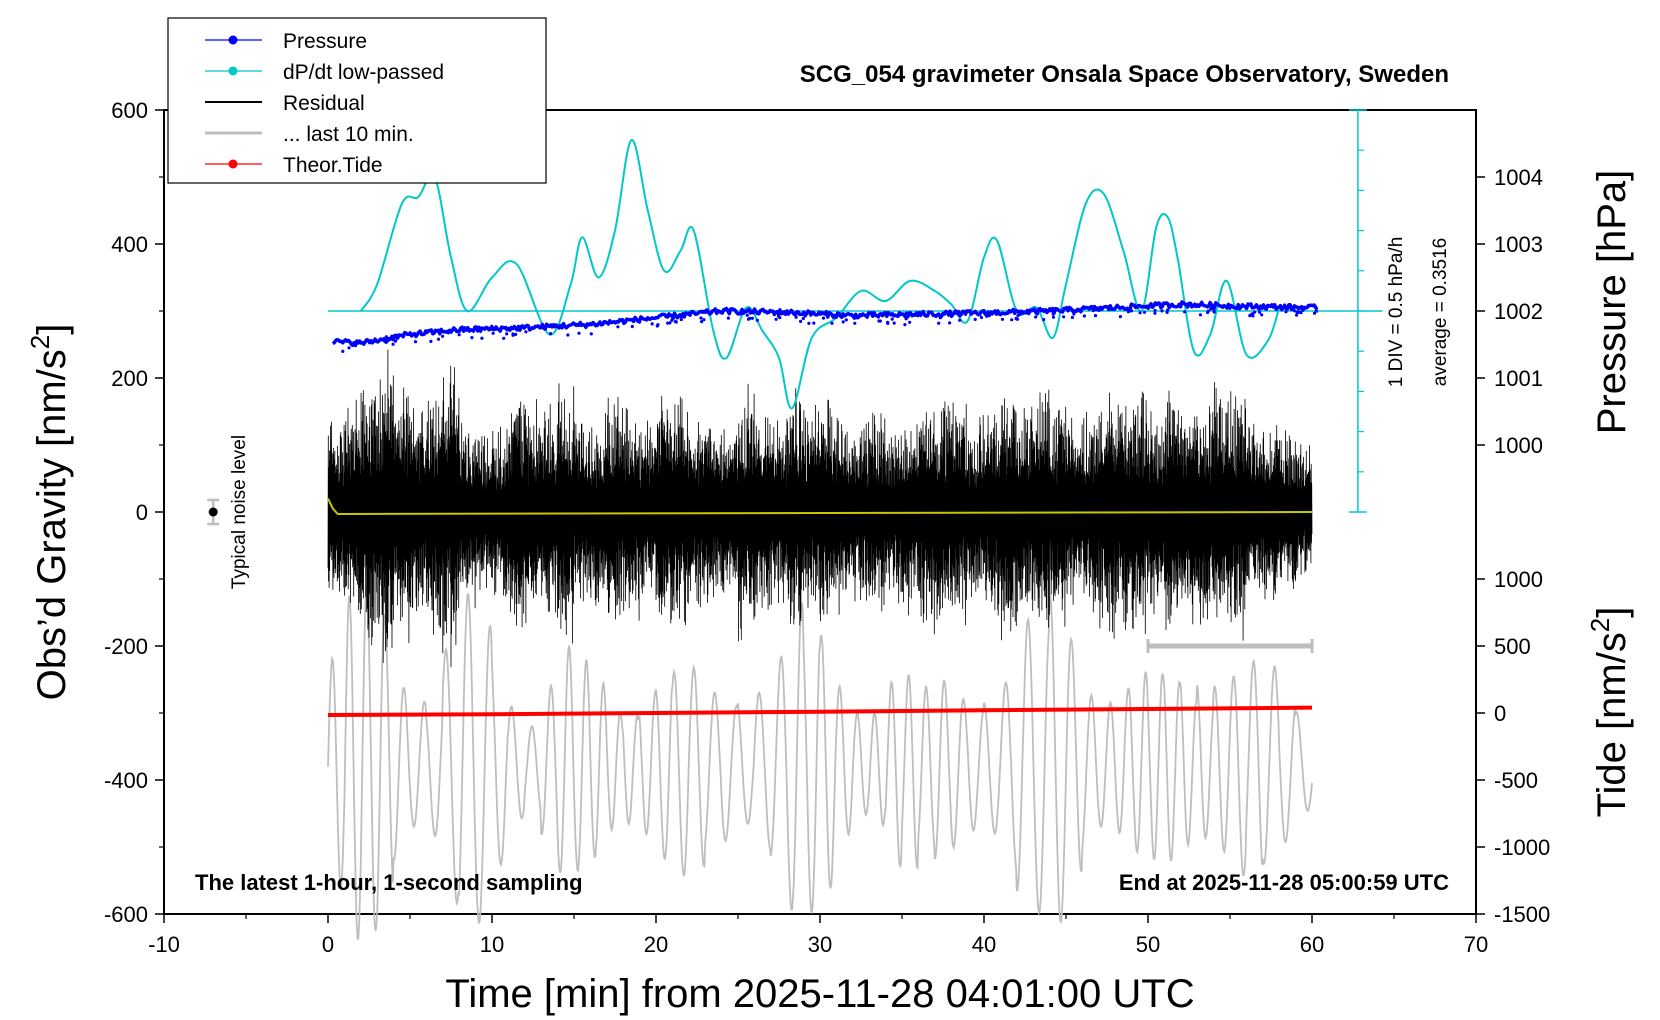 The height and width of the screenshot is (1020, 1660). Describe the element at coordinates (52, 329) in the screenshot. I see `left-axis-title-end: ]` at that location.